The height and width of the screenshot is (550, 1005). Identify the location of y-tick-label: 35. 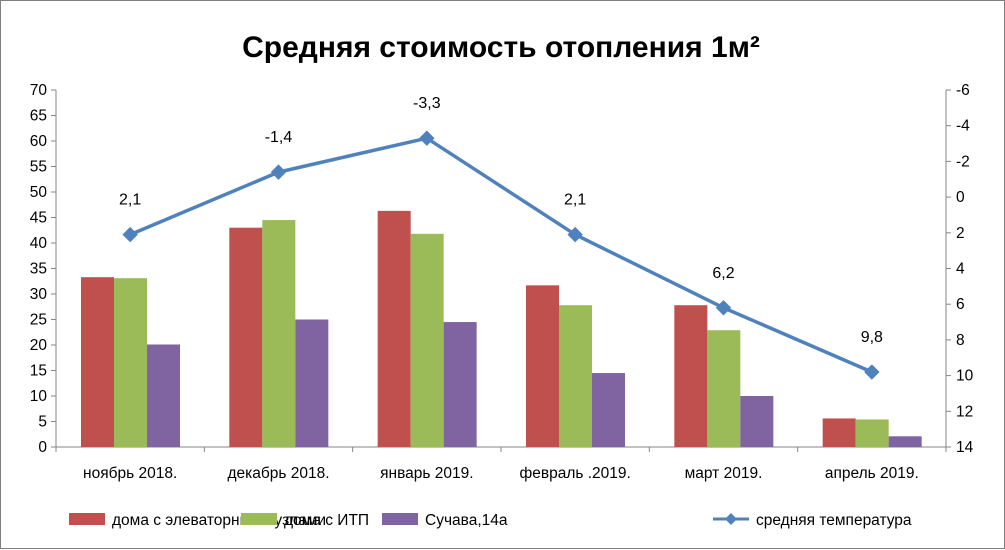
(38, 269).